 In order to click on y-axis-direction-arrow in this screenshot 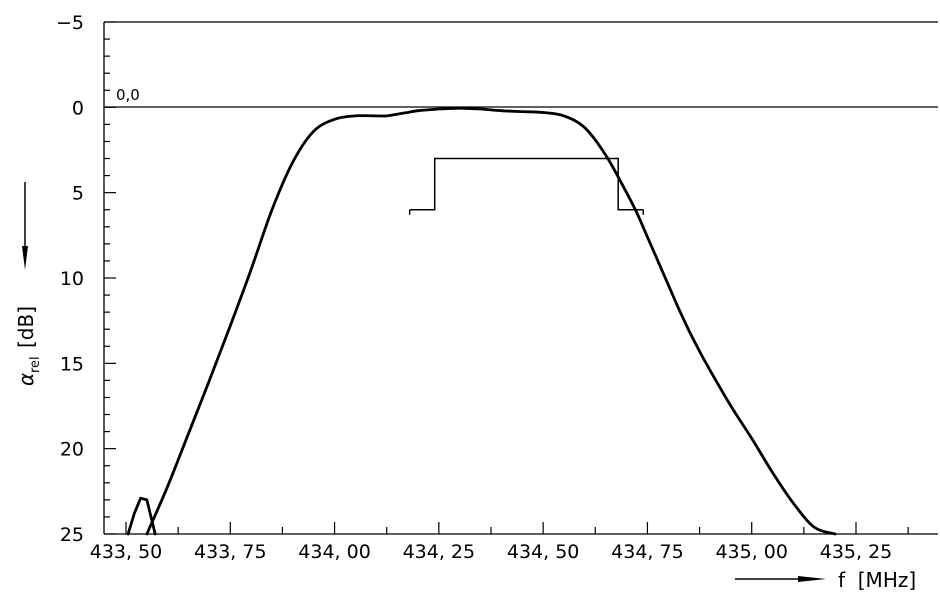, I will do `click(25, 226)`.